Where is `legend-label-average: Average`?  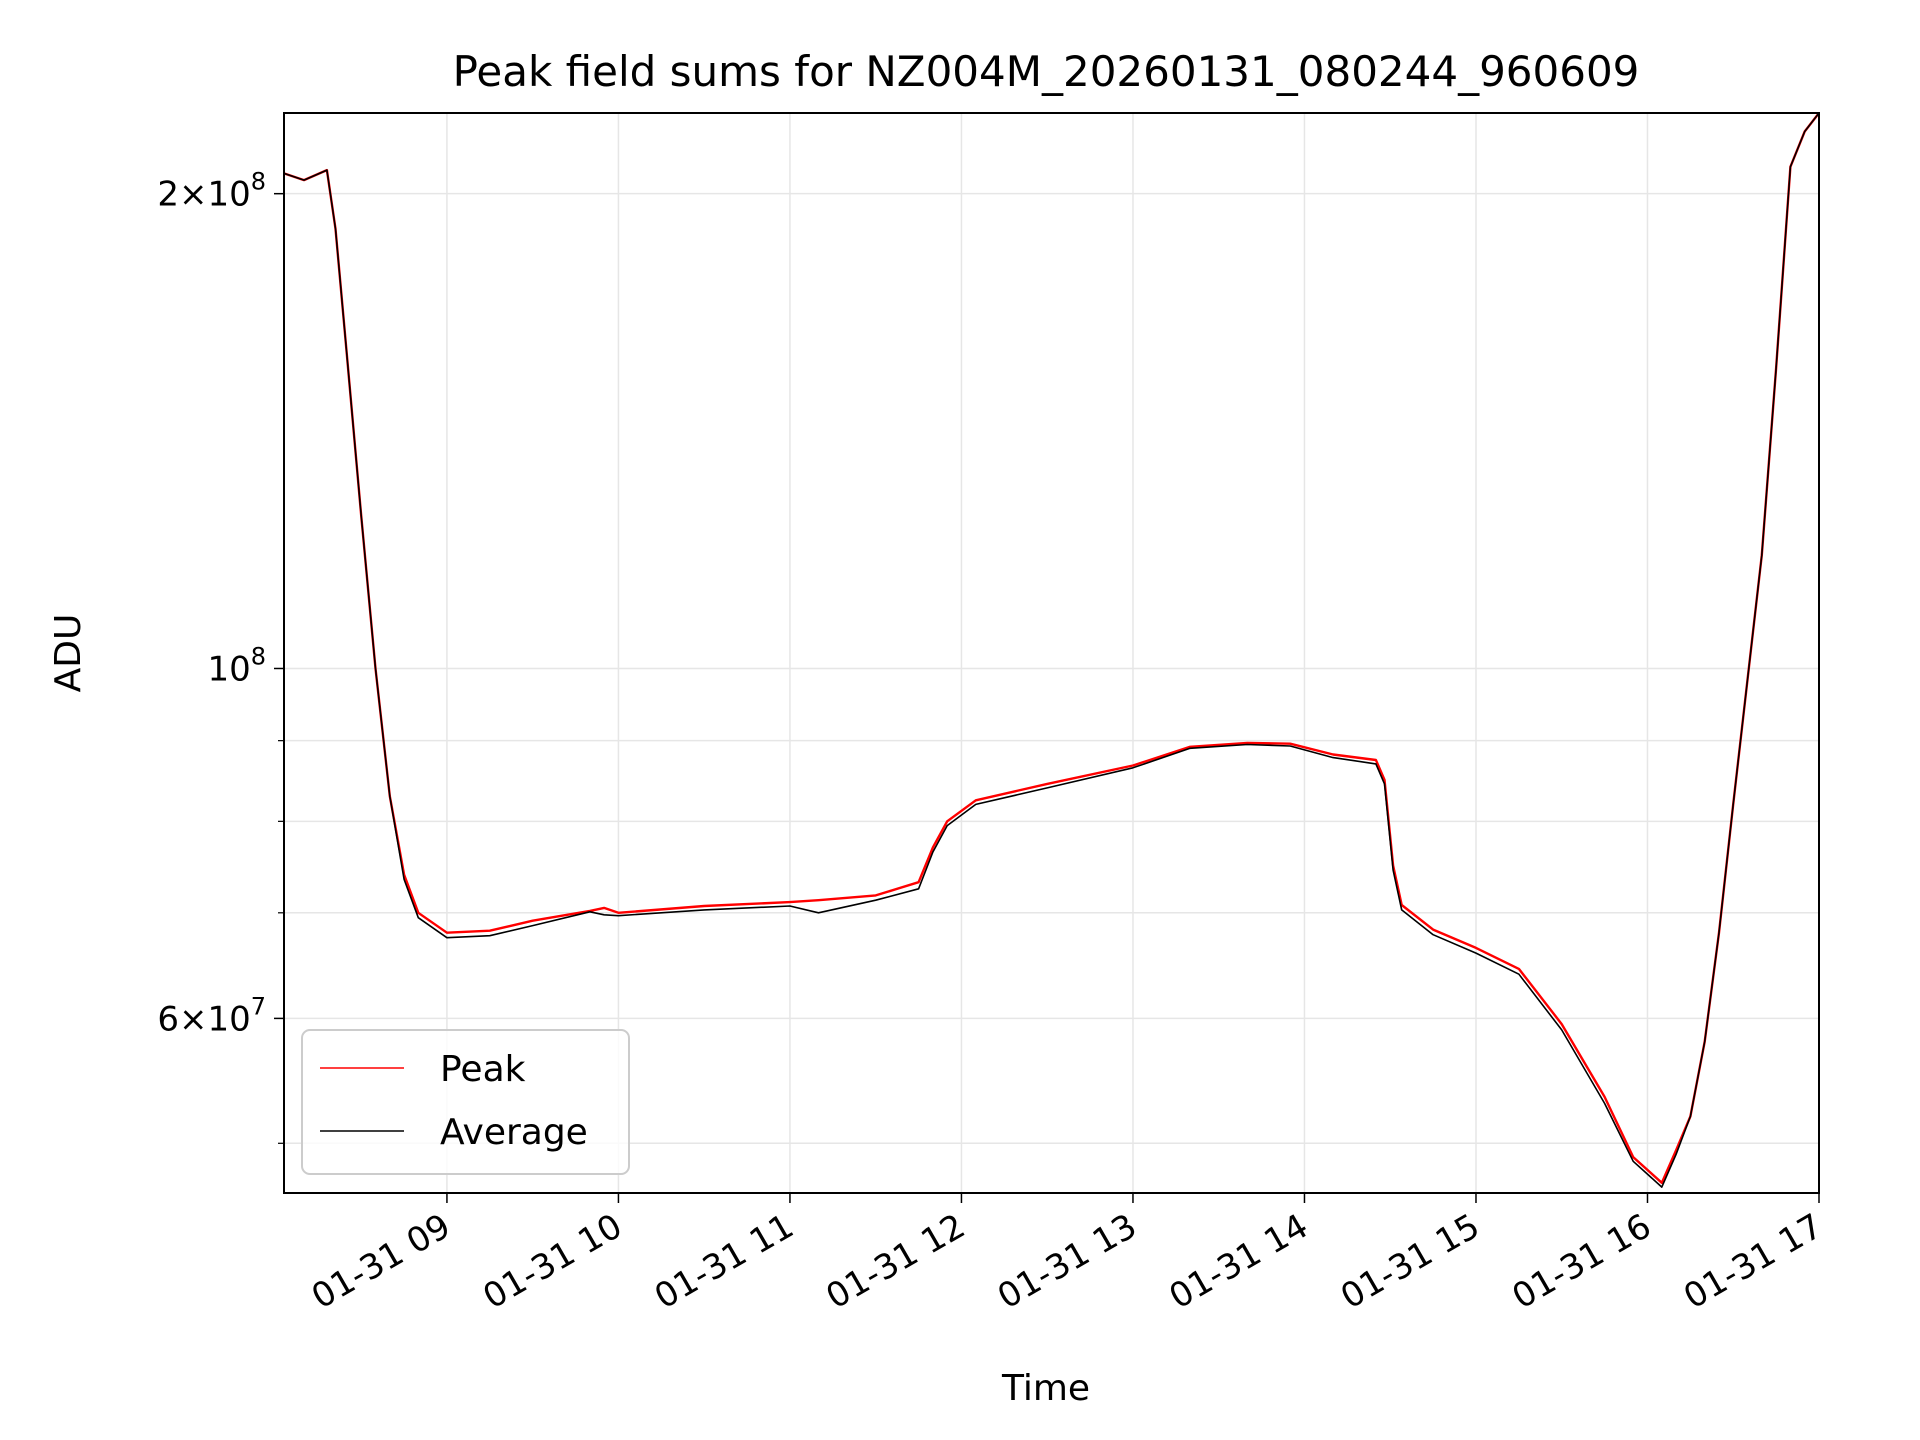 legend-label-average: Average is located at coordinates (514, 1132).